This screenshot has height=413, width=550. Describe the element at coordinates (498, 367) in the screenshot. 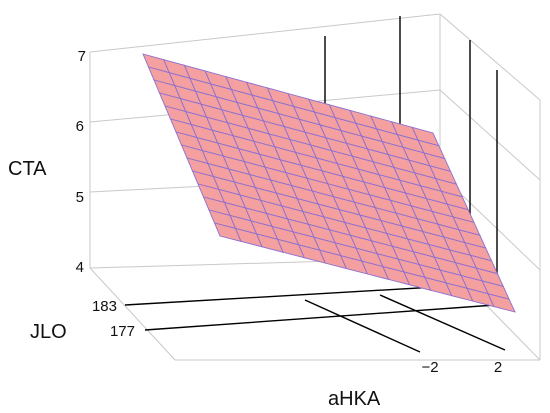

I see `x-tick-label: 2` at that location.